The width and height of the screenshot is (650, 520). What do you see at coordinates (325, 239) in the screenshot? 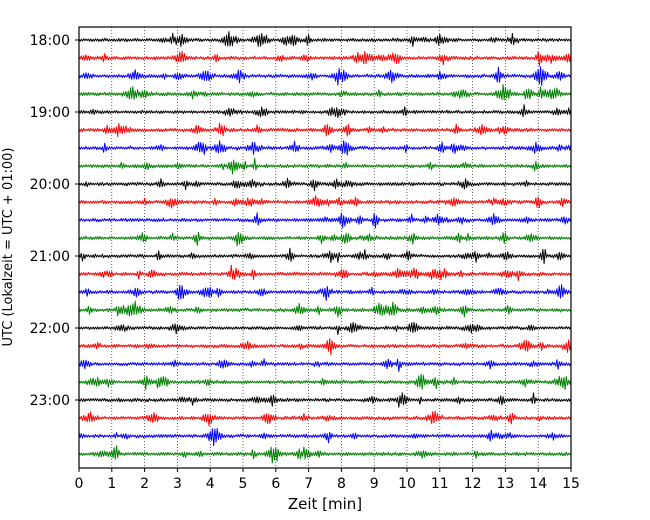
I see `seismogram-trace-2045` at bounding box center [325, 239].